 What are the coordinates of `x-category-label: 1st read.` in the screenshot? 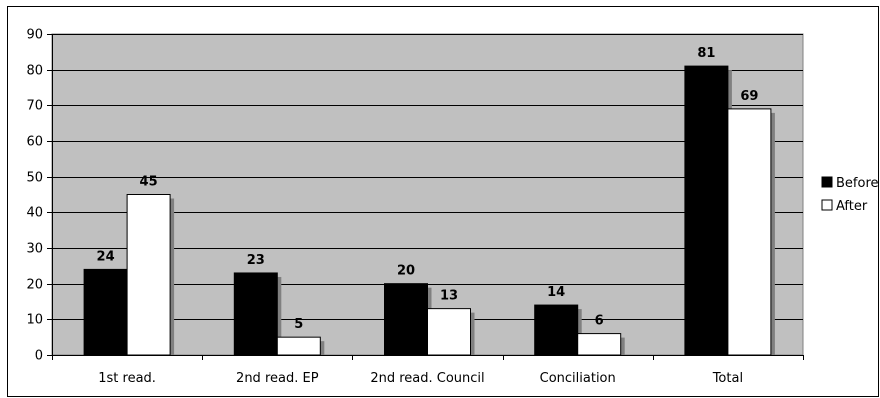 It's located at (127, 378).